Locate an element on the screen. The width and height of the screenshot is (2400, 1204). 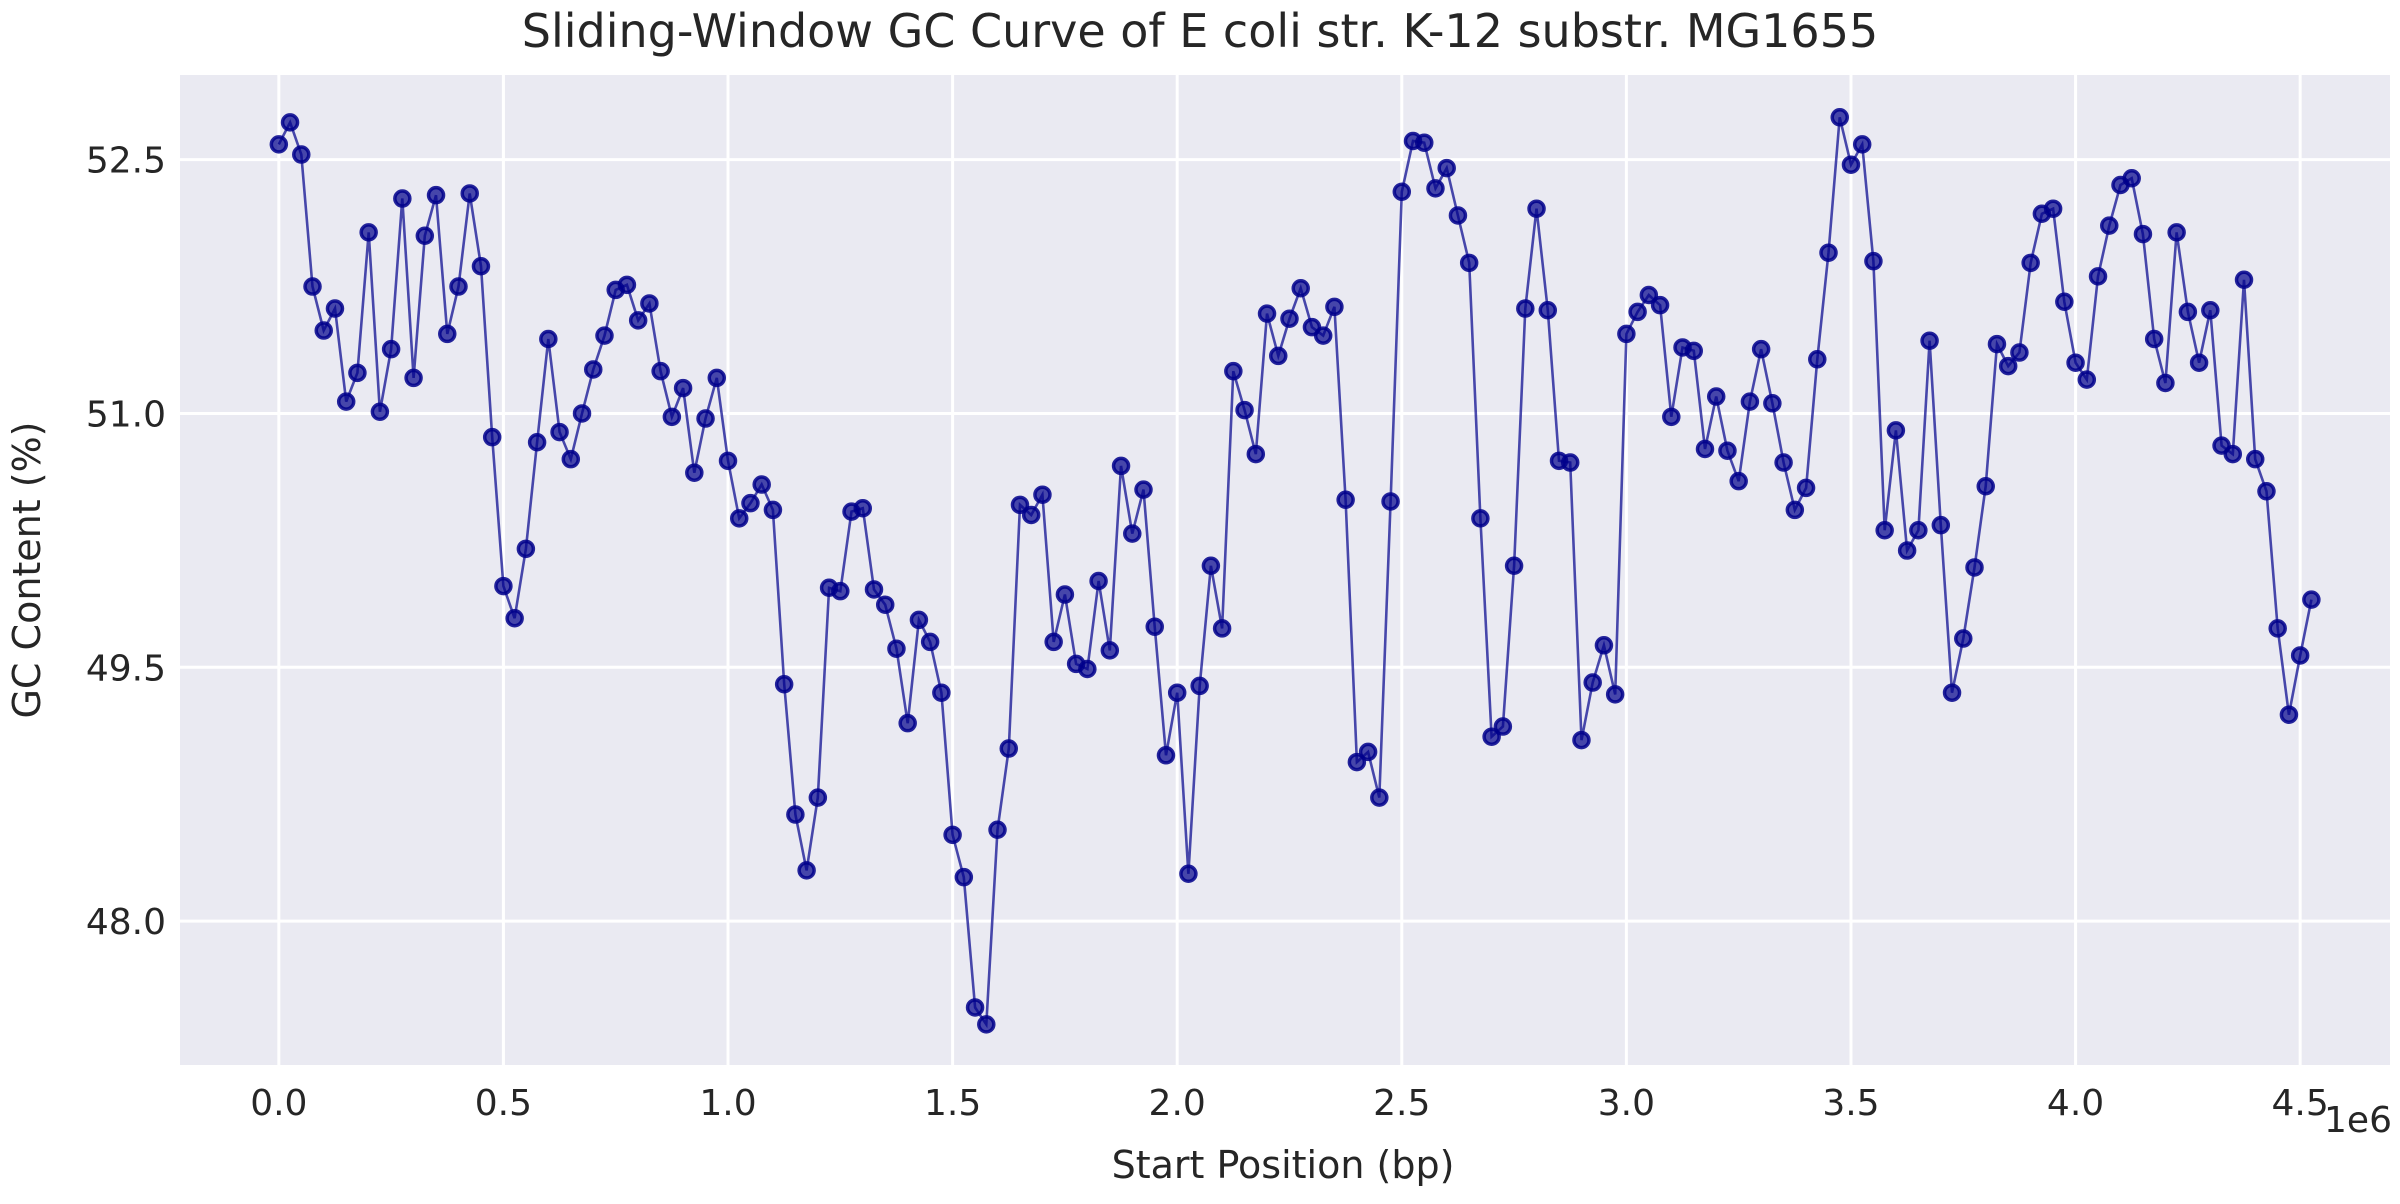
x-tick-label: 0.0 is located at coordinates (278, 1103).